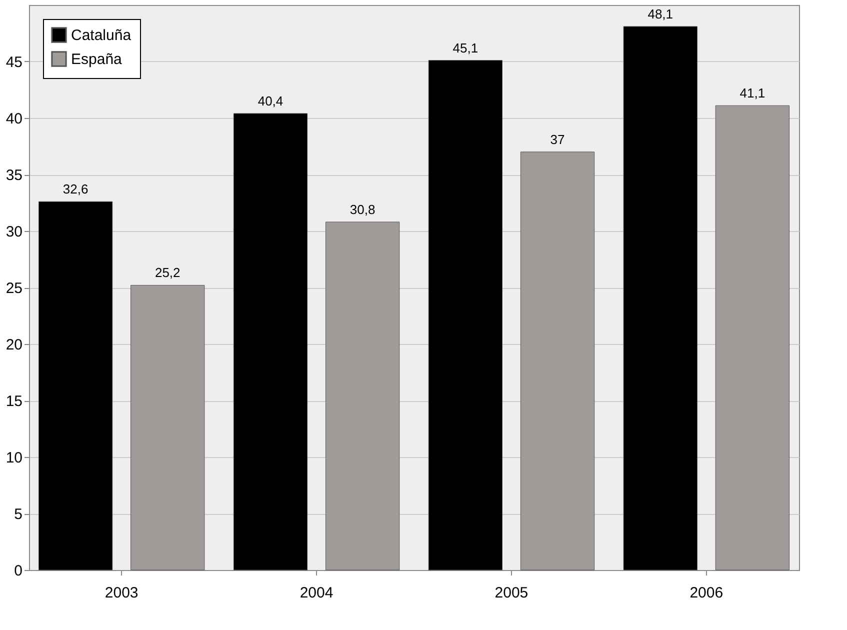  I want to click on legend-label: Cataluña, so click(101, 35).